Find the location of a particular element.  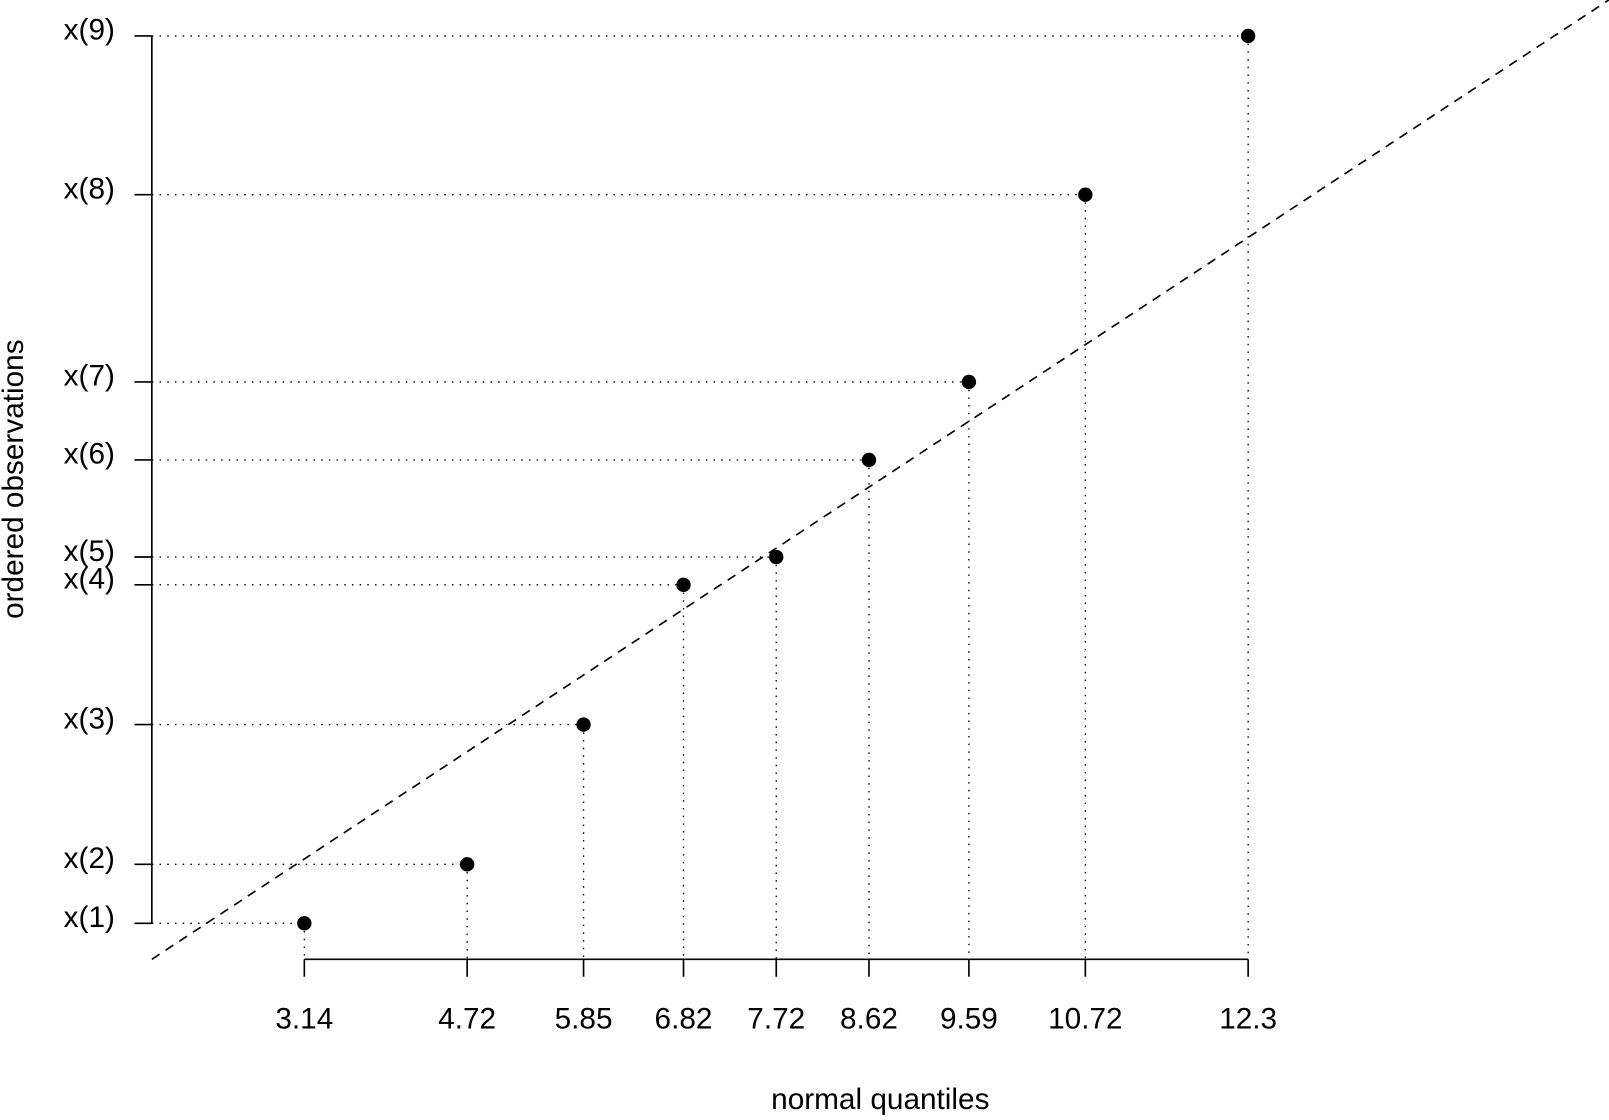

x-axis-title: normal quantiles is located at coordinates (880, 1099).